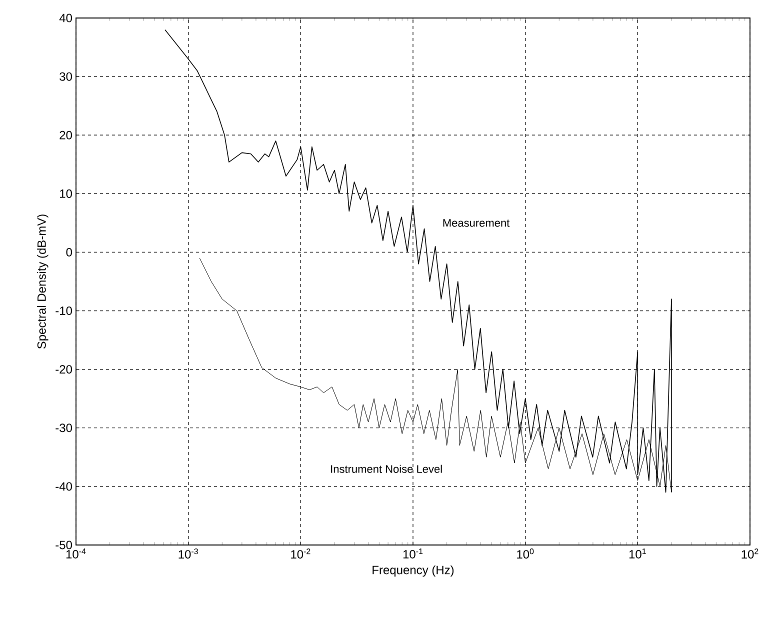 This screenshot has height=618, width=769. Describe the element at coordinates (413, 553) in the screenshot. I see `x-tick-label: 10$^{-1}$` at that location.